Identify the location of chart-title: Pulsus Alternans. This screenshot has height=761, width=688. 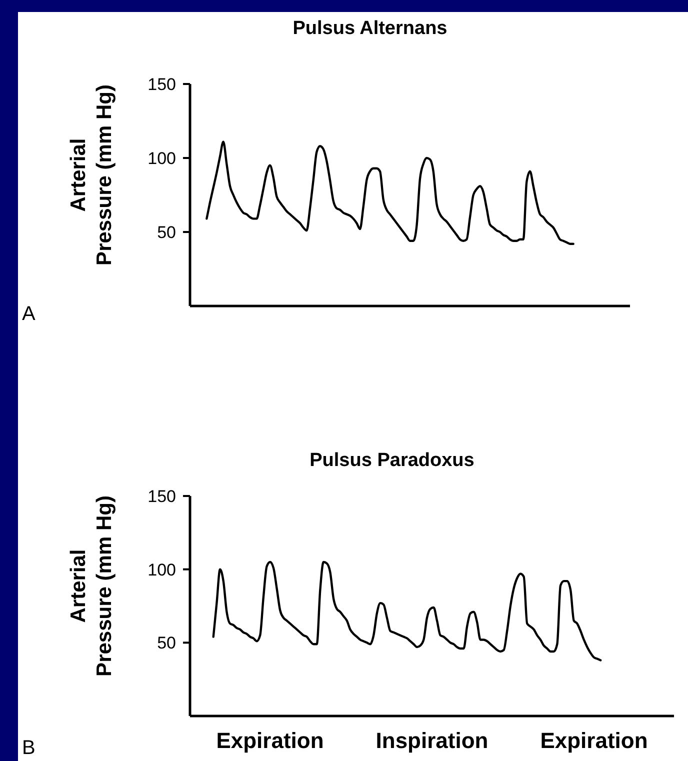
(370, 28).